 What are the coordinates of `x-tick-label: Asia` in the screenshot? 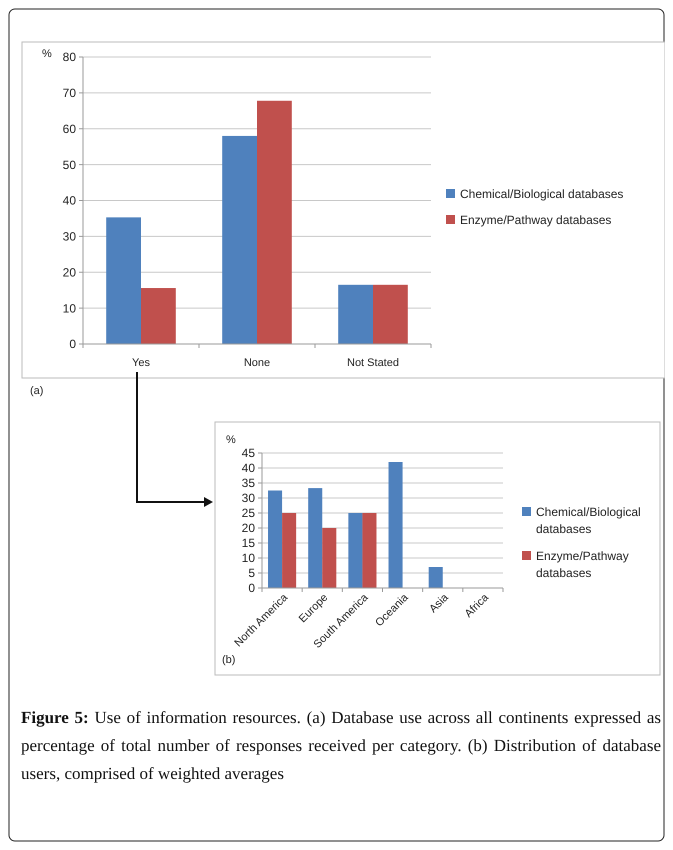 It's located at (439, 603).